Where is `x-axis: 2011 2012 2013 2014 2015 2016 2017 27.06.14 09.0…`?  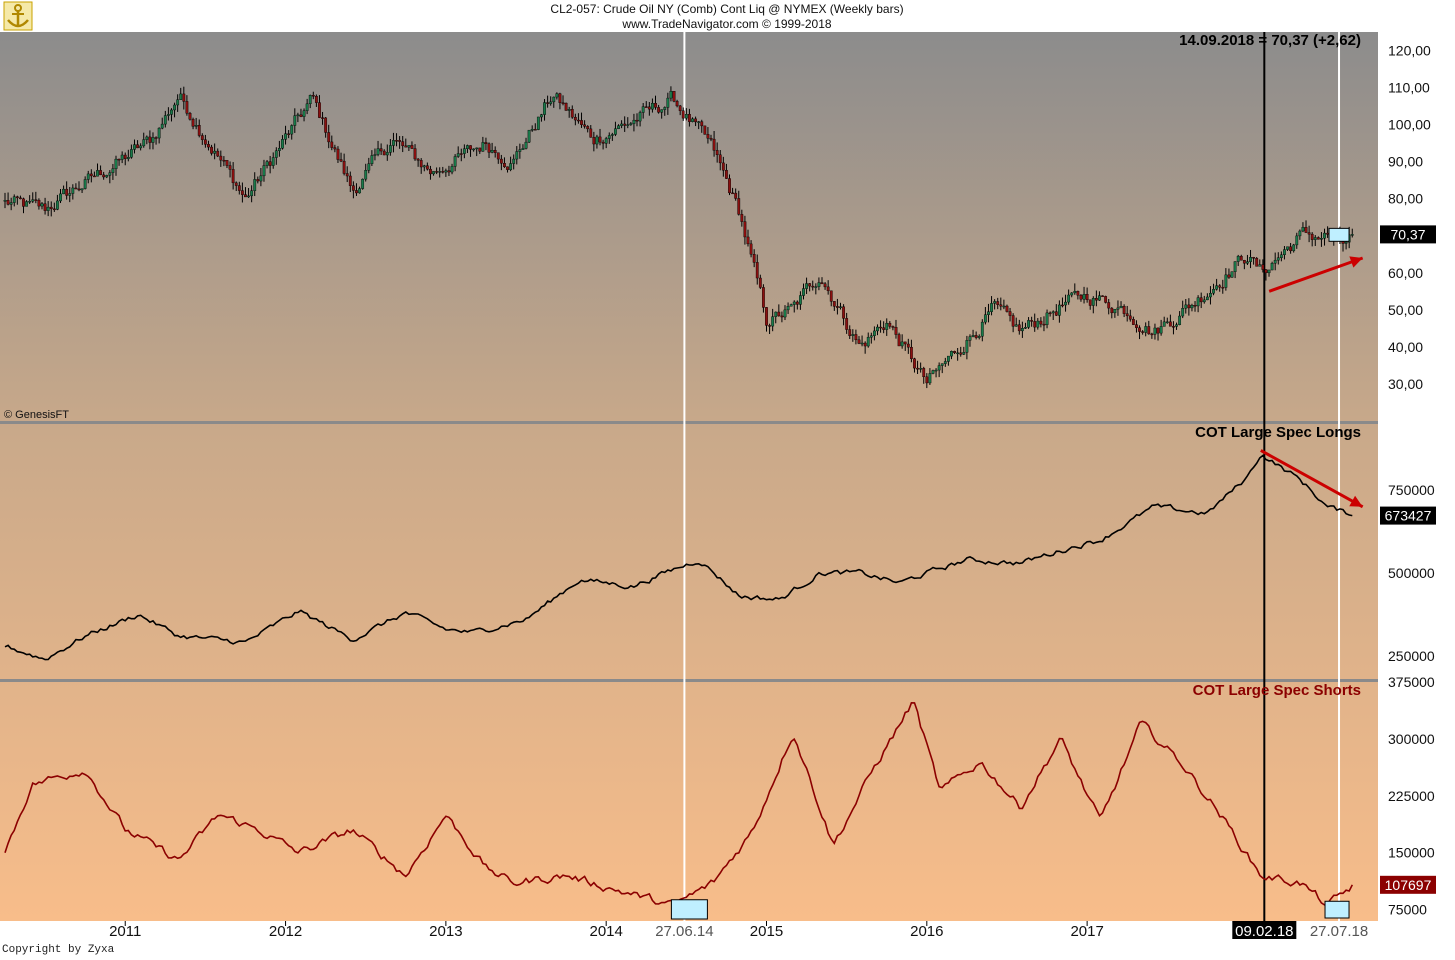
x-axis: 2011 2012 2013 2014 2015 2016 2017 27.06.14 09.0… is located at coordinates (740, 930).